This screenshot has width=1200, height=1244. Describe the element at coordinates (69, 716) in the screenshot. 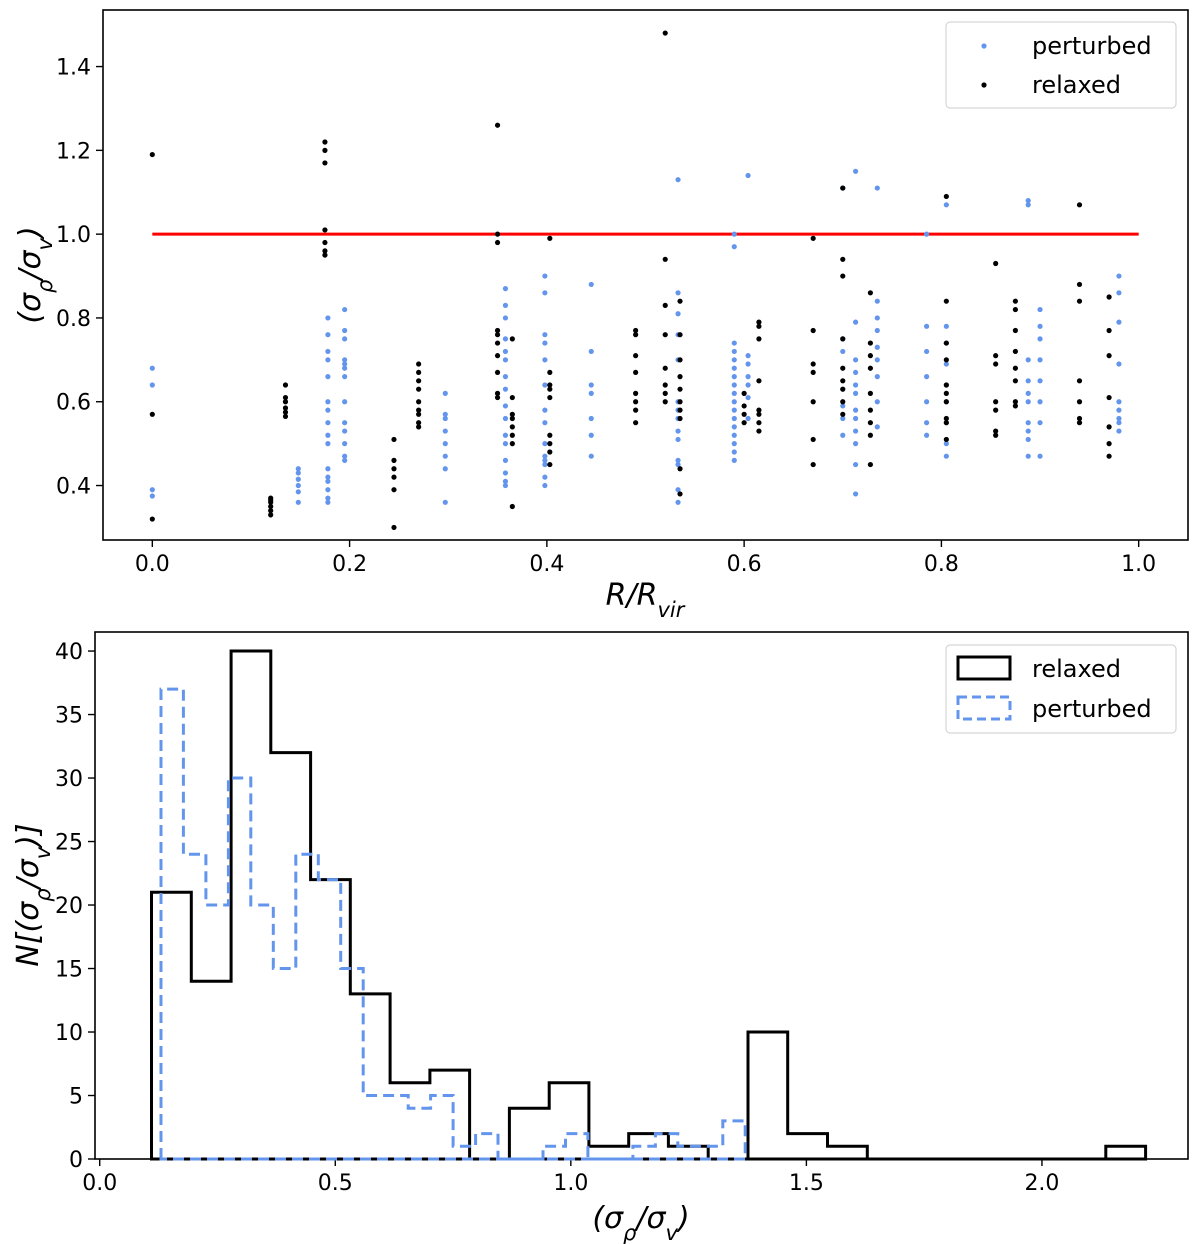

I see `histogram-y-tick-label: 35` at that location.